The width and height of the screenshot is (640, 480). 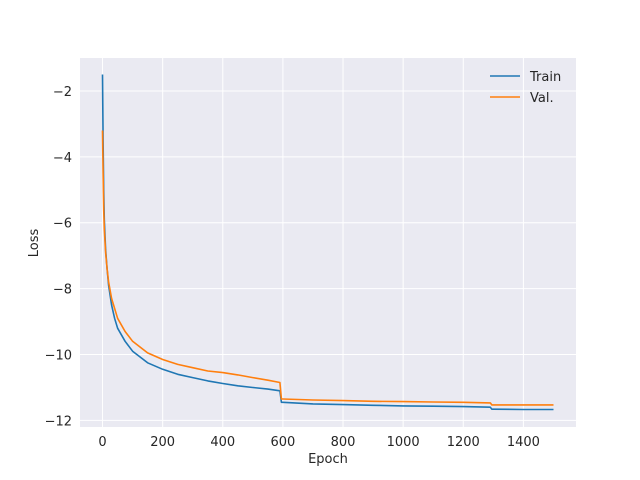 What do you see at coordinates (58, 421) in the screenshot?
I see `y-tick-label: −12` at bounding box center [58, 421].